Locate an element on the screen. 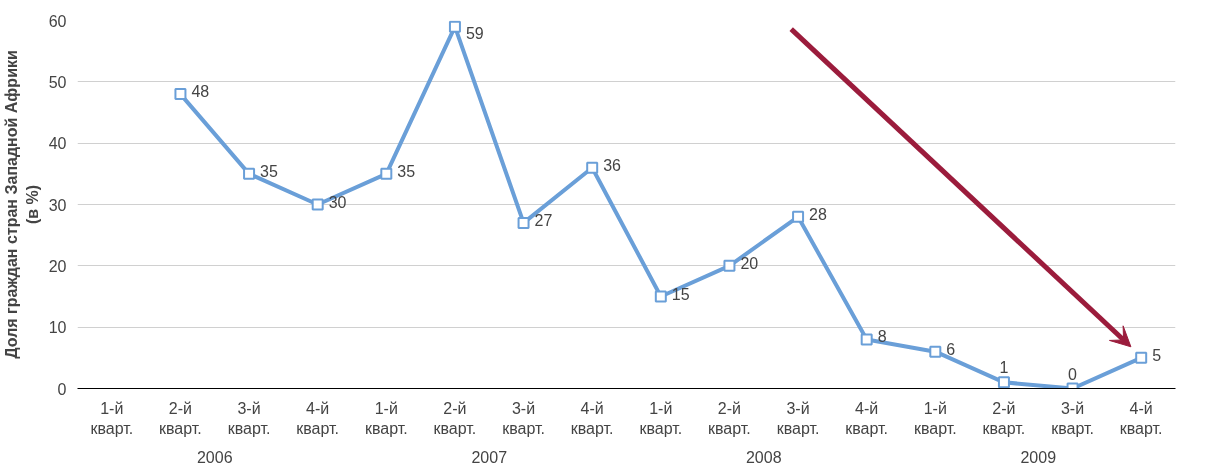 Image resolution: width=1212 pixels, height=471 pixels. text: 2008 is located at coordinates (763, 457).